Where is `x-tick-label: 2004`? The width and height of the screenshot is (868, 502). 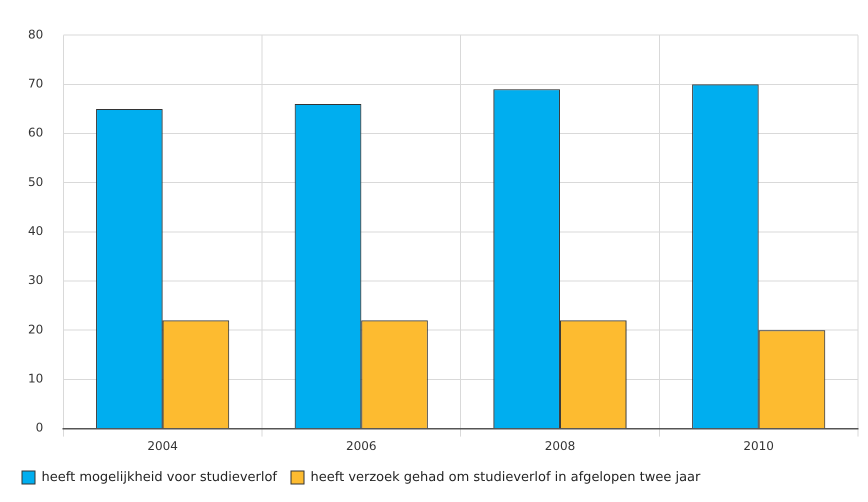 x-tick-label: 2004 is located at coordinates (162, 445).